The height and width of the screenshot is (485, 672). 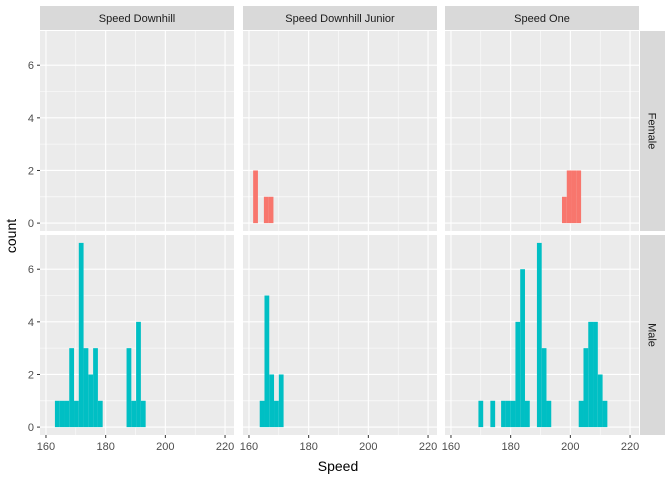 I want to click on panel-speed-downhill-female: 0 2 4 6, so click(x=131, y=131).